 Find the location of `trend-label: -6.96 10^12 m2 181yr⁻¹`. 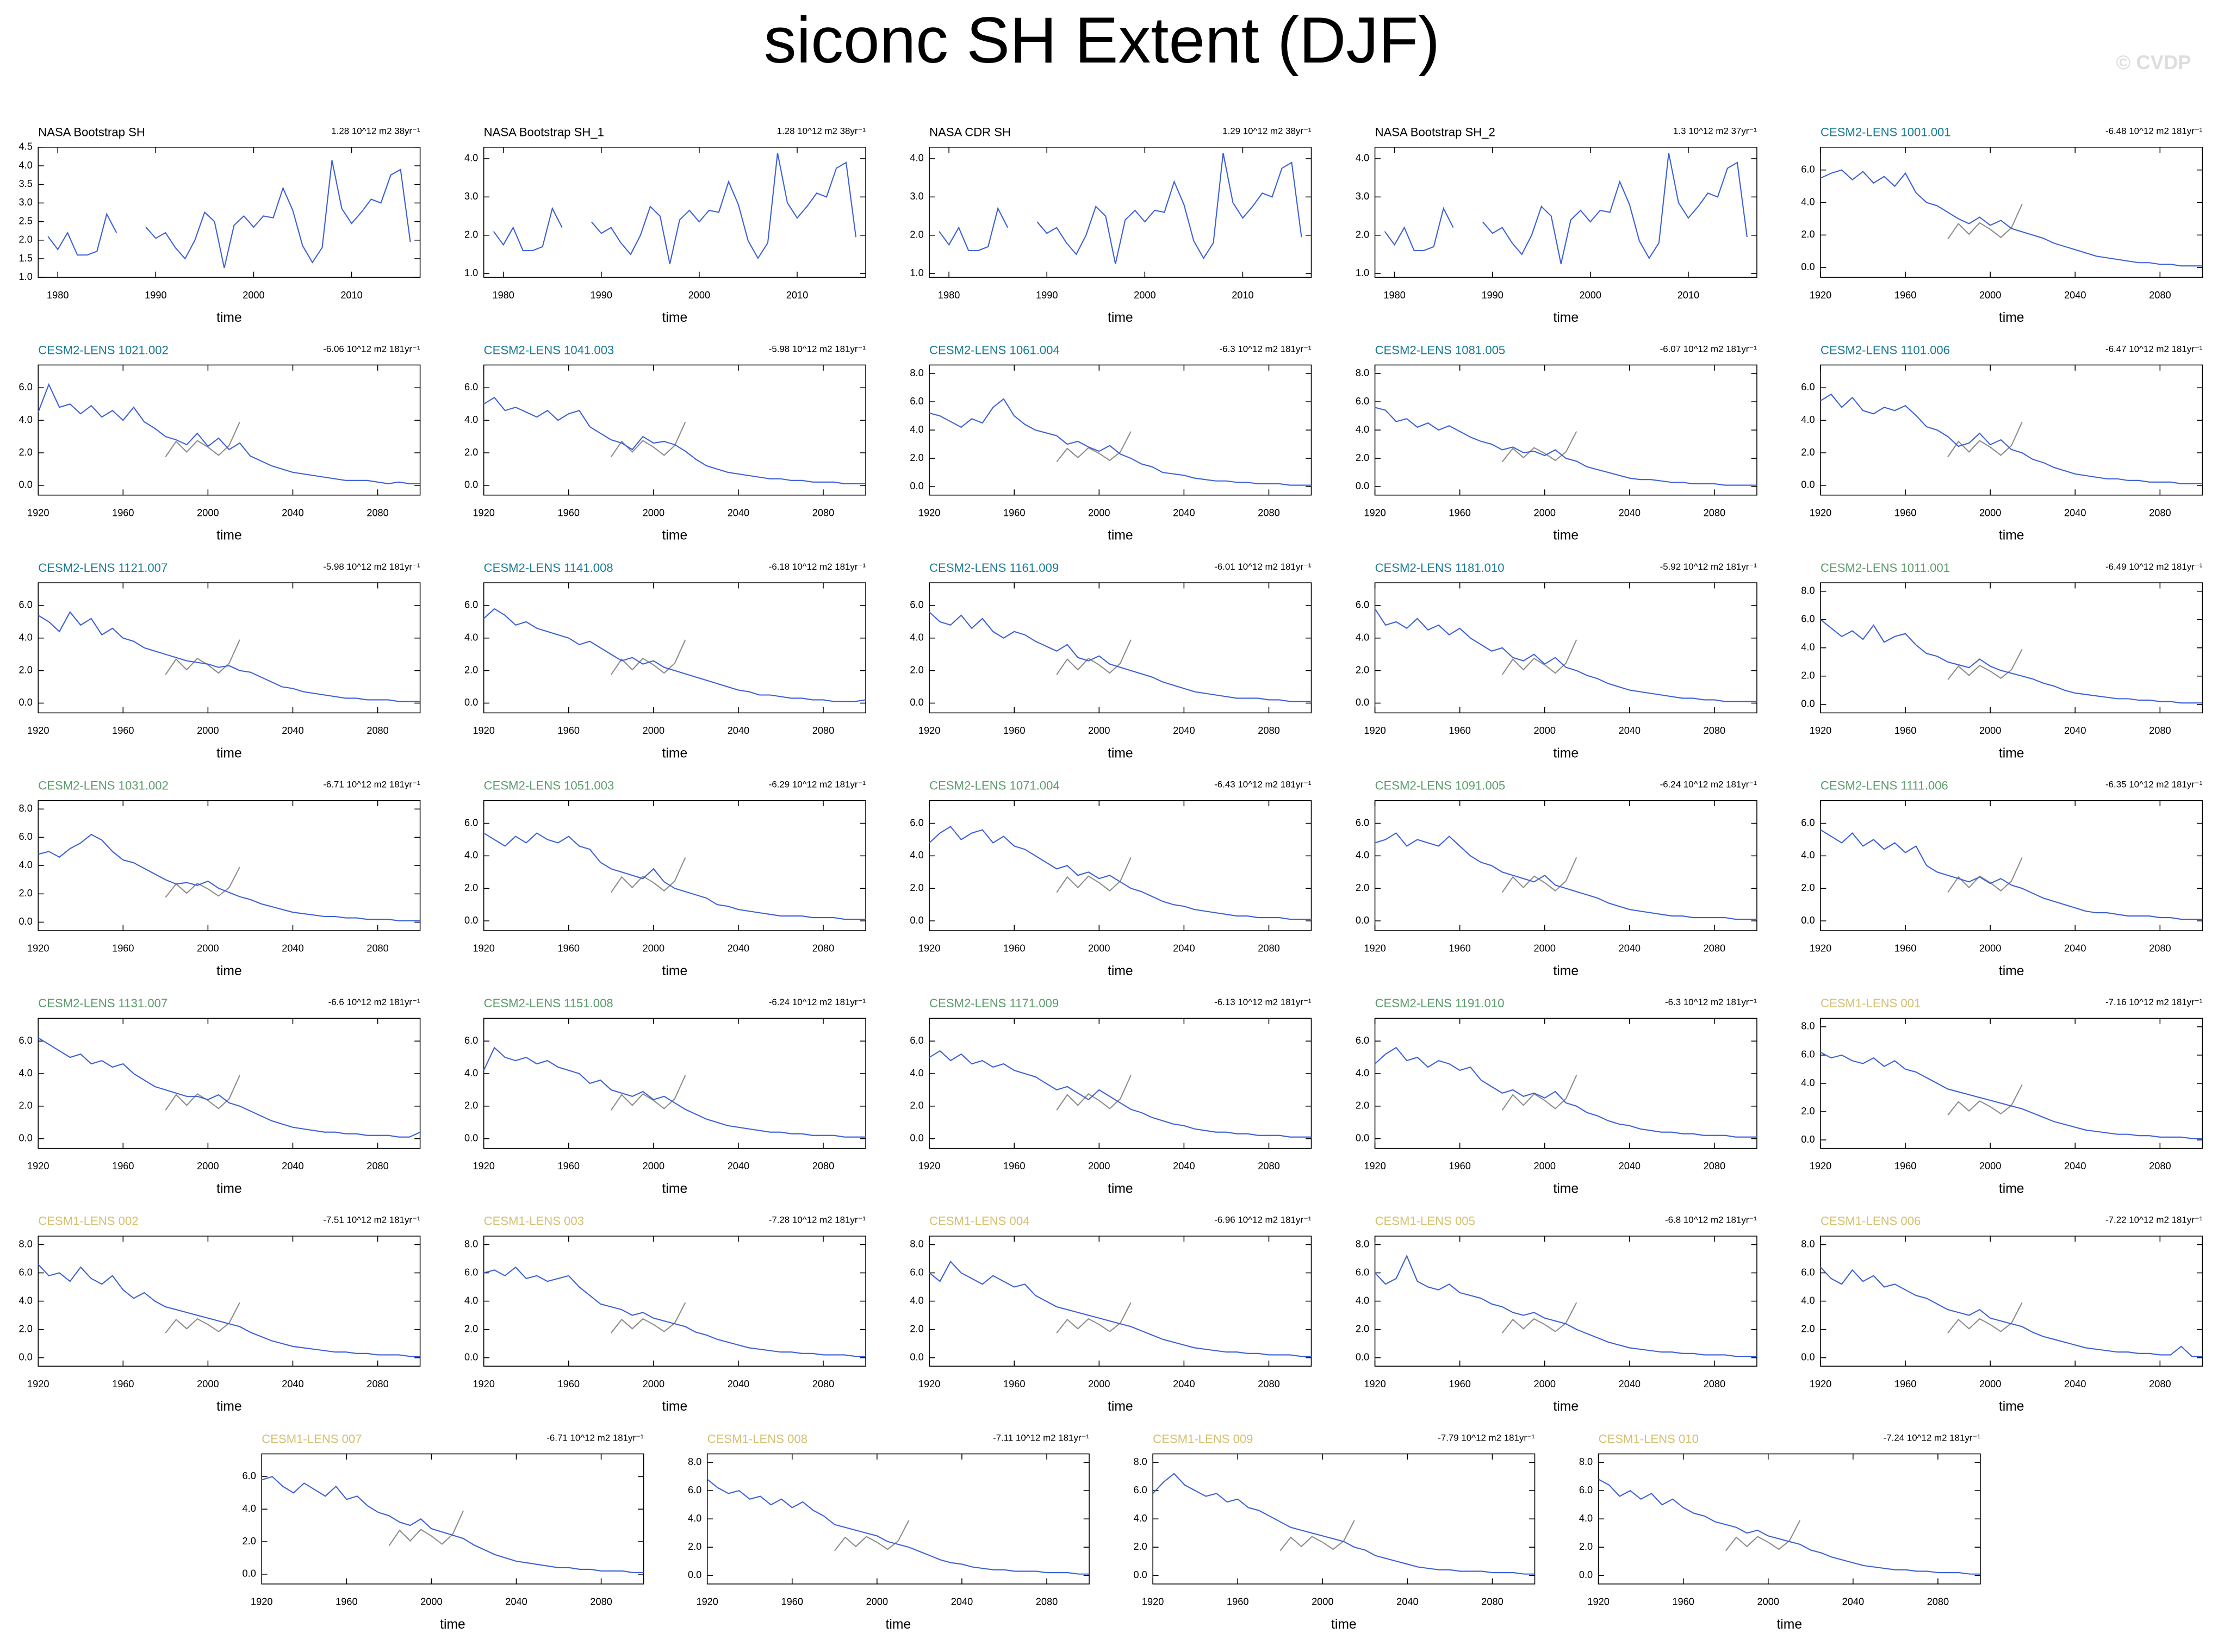

trend-label: -6.96 10^12 m2 181yr⁻¹ is located at coordinates (1263, 1220).